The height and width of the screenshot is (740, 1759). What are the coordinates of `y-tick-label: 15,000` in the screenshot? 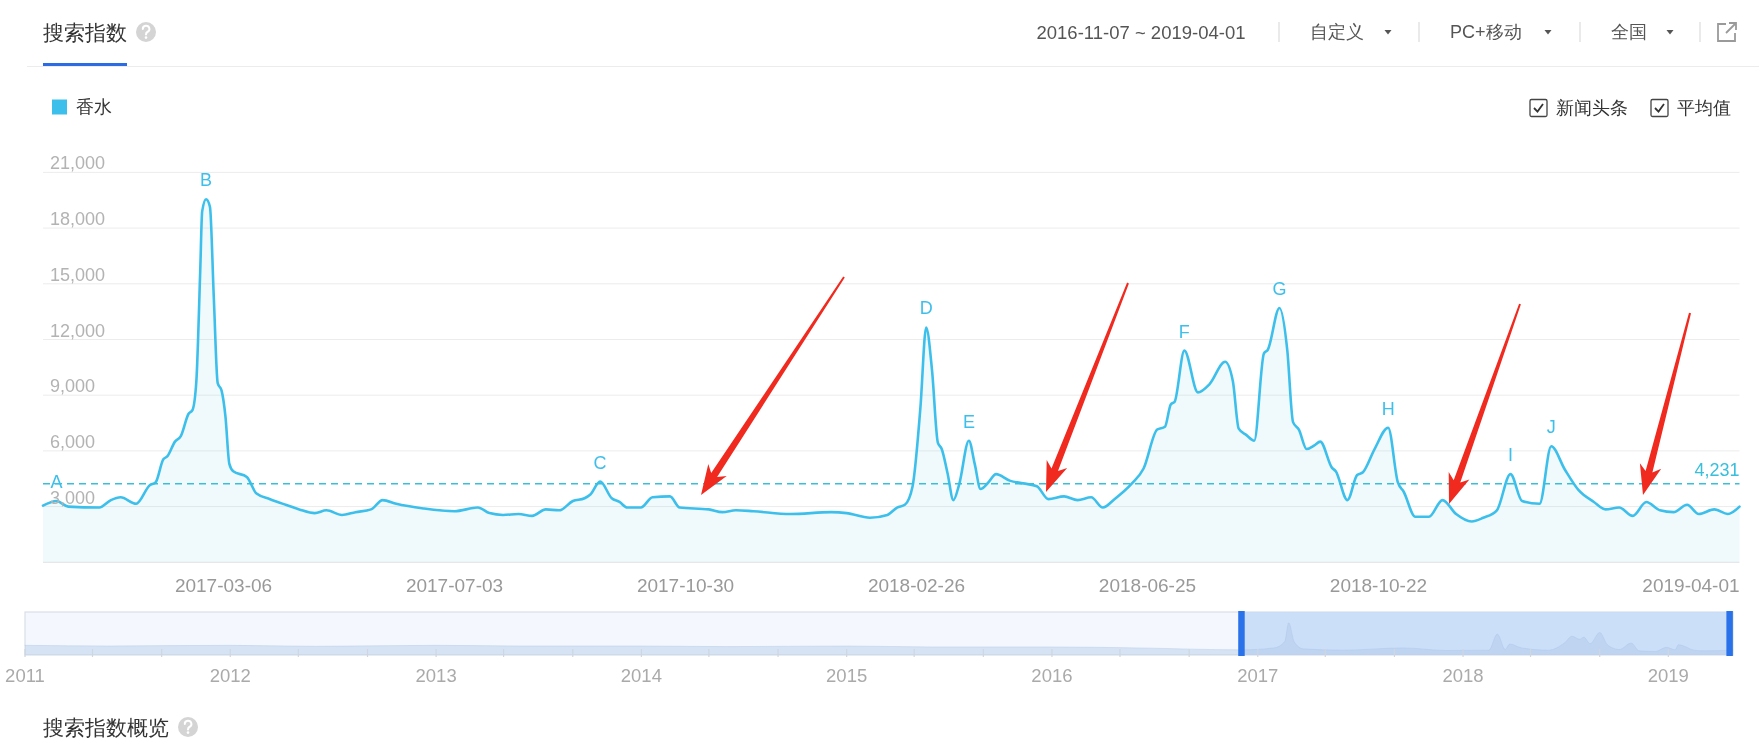 It's located at (78, 274).